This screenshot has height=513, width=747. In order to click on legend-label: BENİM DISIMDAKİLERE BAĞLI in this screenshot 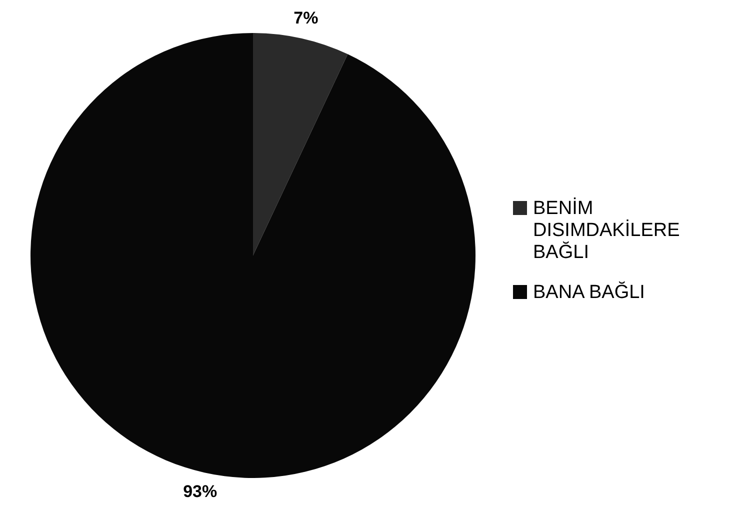, I will do `click(607, 231)`.